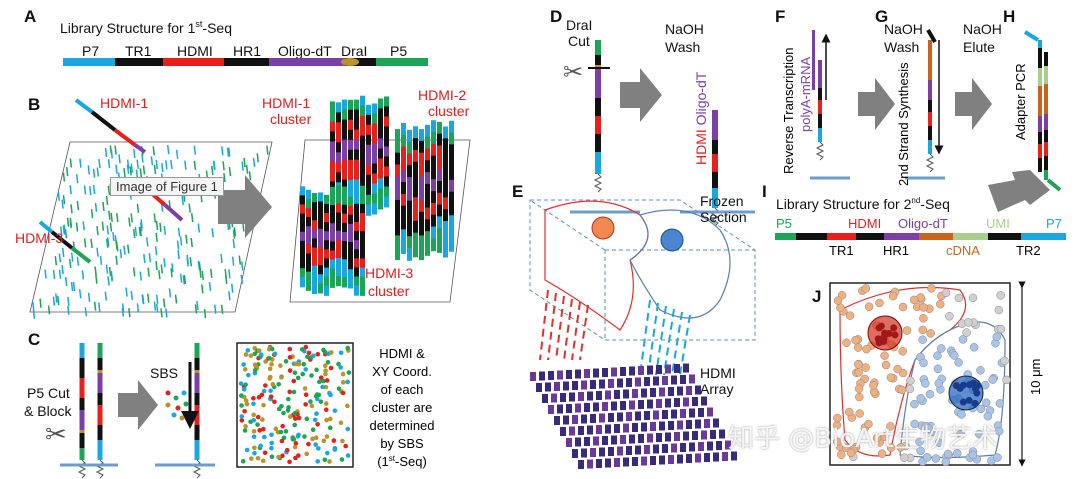 The width and height of the screenshot is (1080, 479). Describe the element at coordinates (1046, 75) in the screenshot. I see `pcr-segment` at that location.